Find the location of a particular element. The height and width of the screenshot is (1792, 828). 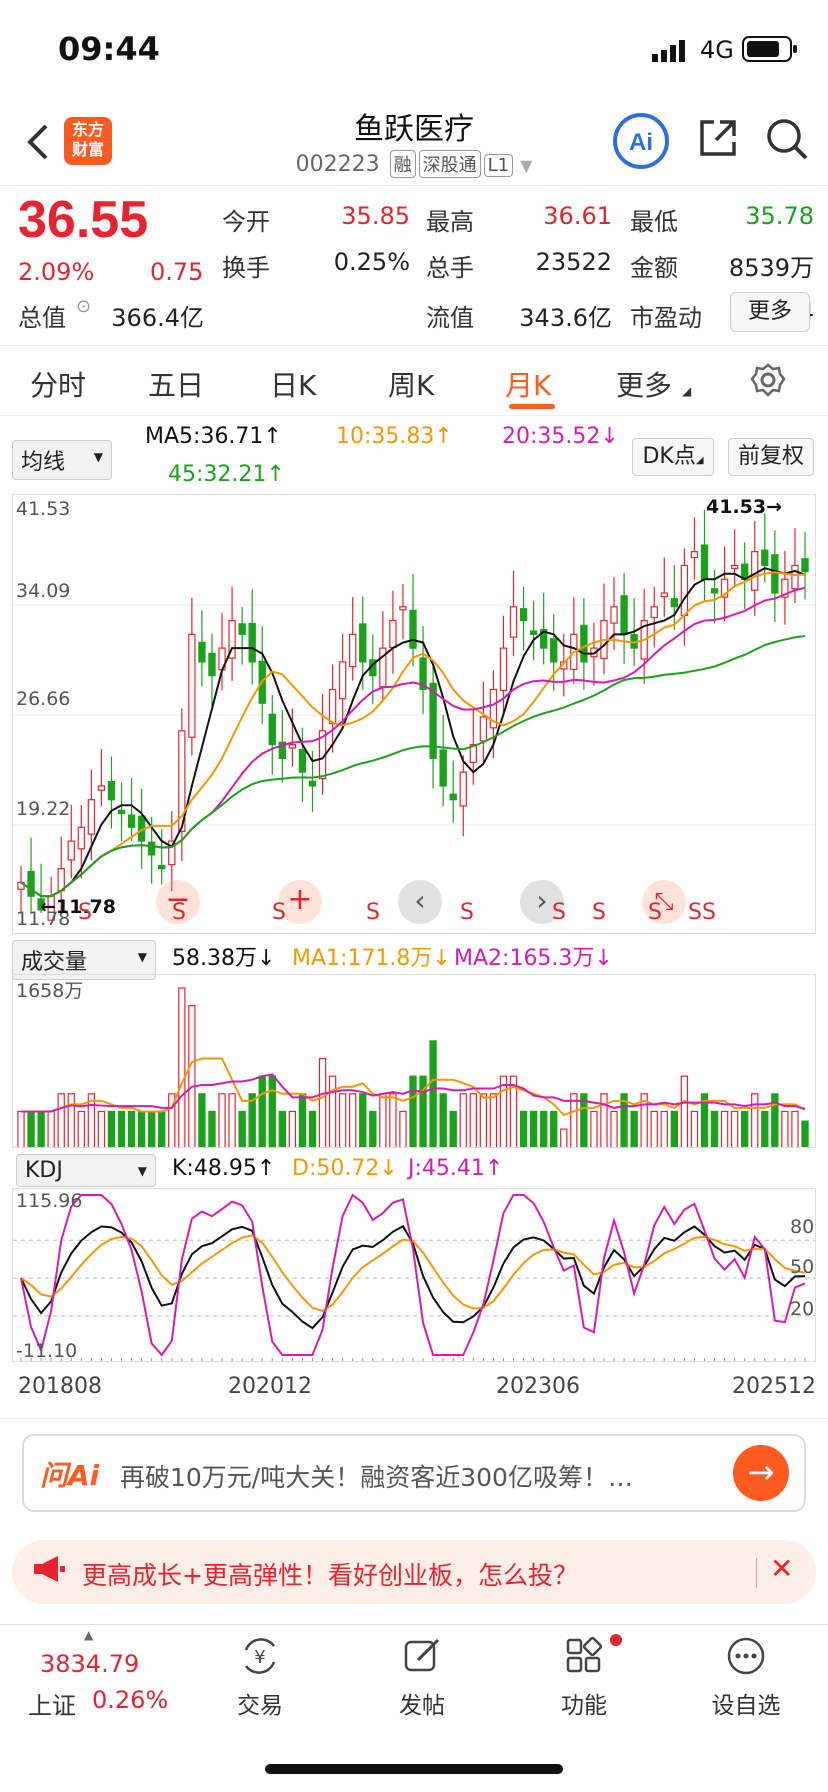

tag-level: L1 is located at coordinates (498, 165).